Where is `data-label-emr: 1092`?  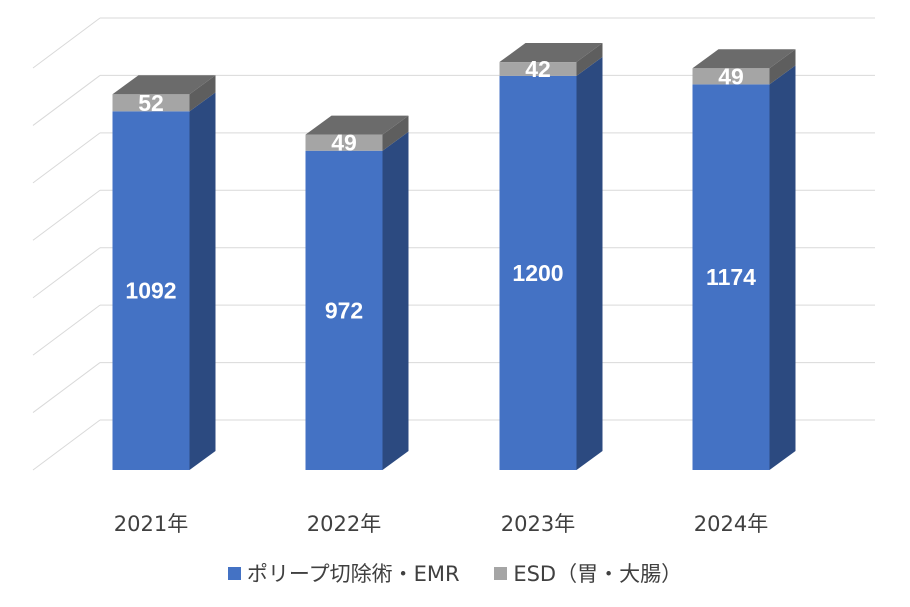 data-label-emr: 1092 is located at coordinates (150, 291).